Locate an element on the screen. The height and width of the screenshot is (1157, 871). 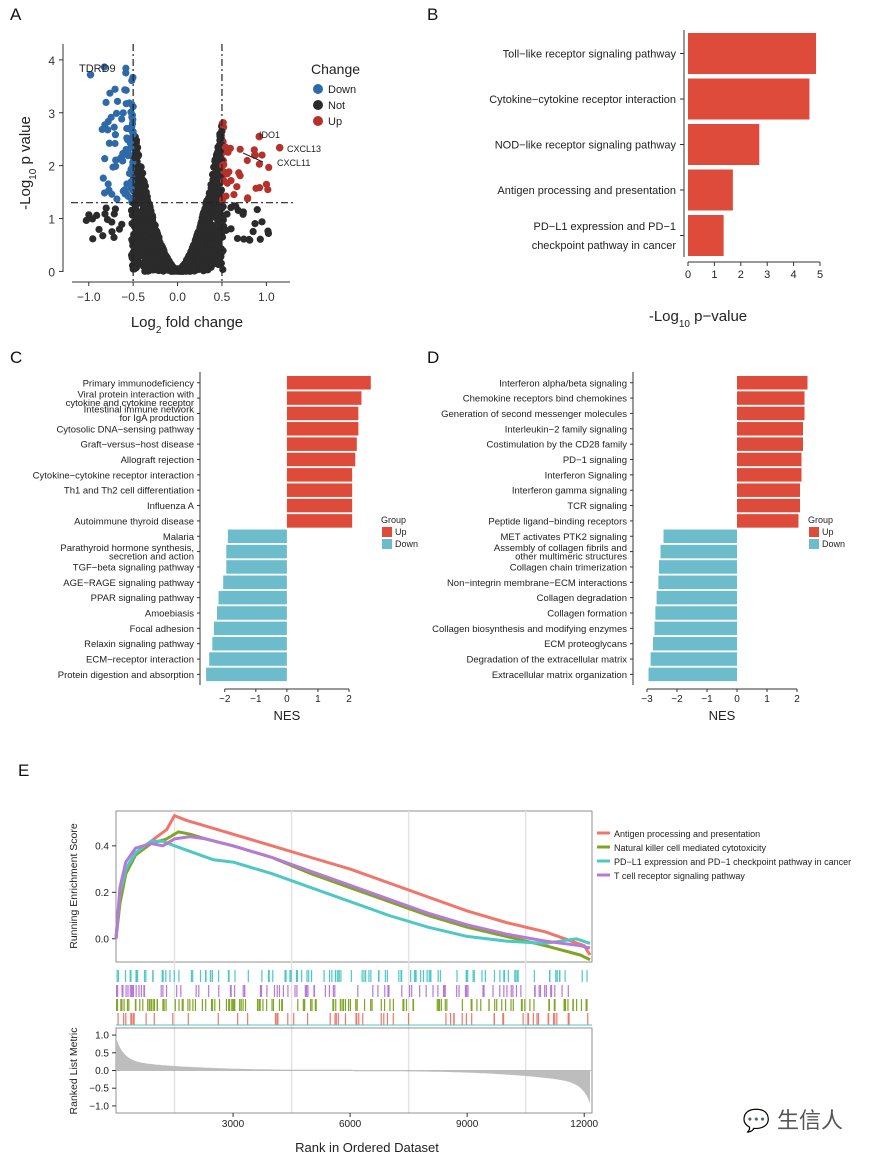
category-label-d: Interferon Signaling is located at coordinates (586, 475).